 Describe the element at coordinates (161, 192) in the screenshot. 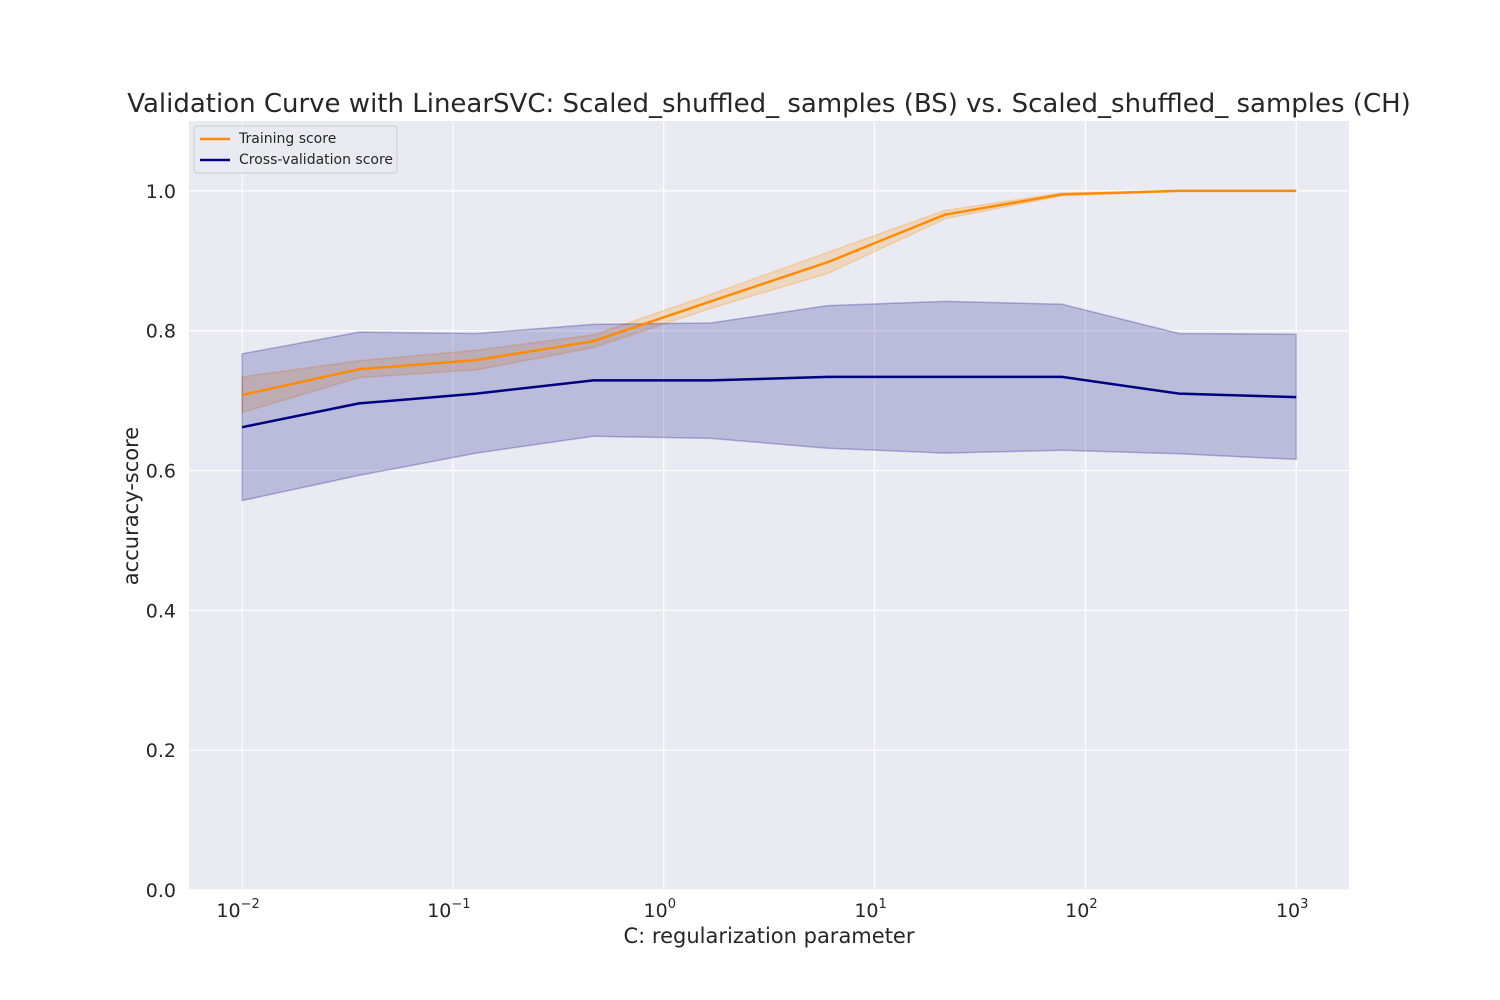

I see `y-tick-label: 1.0` at that location.